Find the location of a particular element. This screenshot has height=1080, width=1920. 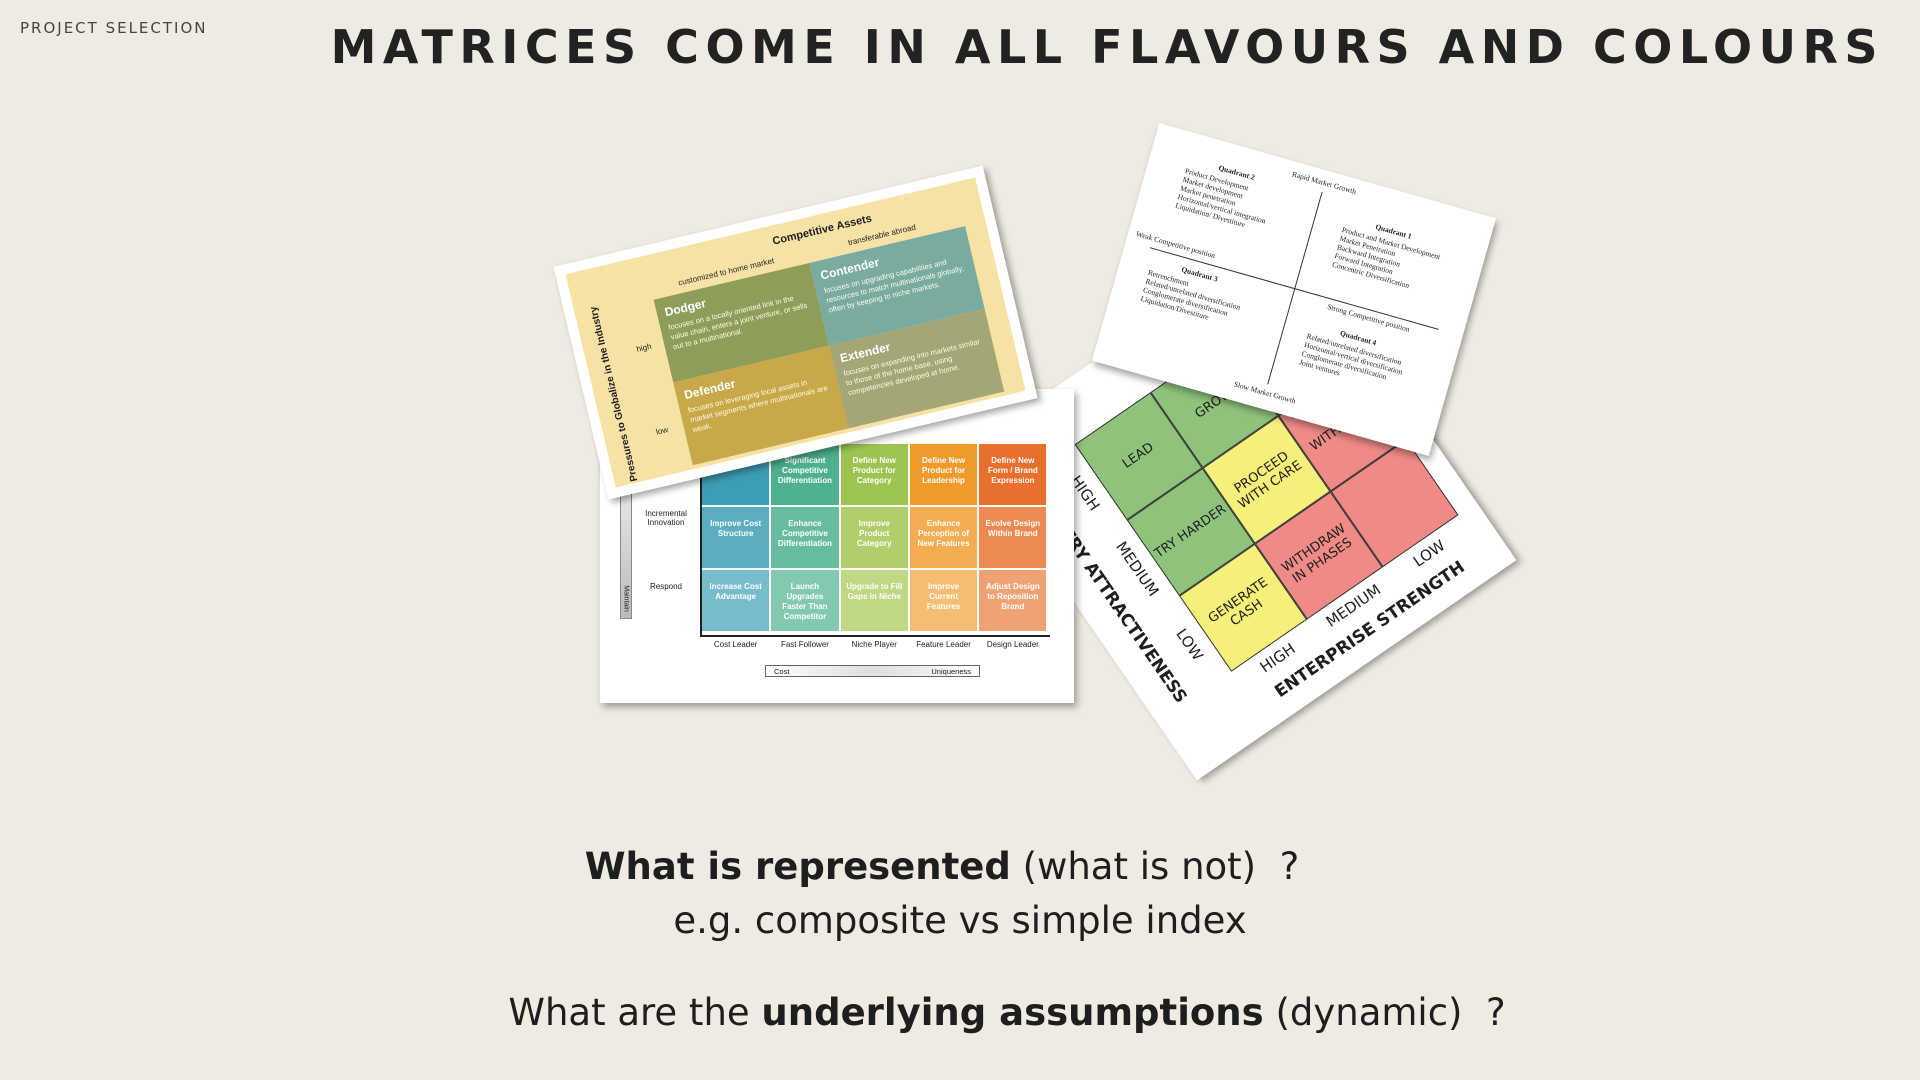

question-text: (dynamic) ? is located at coordinates (1390, 1012).